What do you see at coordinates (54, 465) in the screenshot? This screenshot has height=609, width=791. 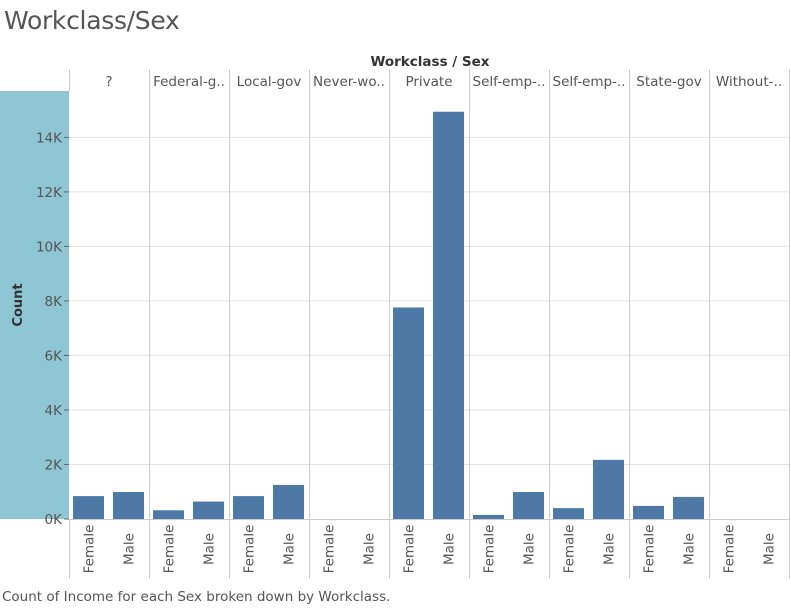 I see `y-tick-label: 2K` at bounding box center [54, 465].